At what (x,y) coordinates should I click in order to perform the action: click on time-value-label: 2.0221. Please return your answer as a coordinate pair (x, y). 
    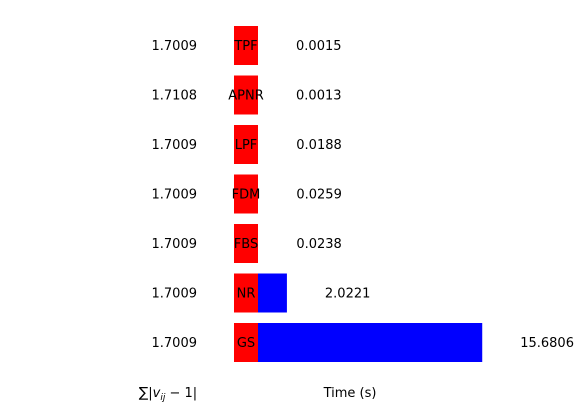
    Looking at the image, I should click on (348, 294).